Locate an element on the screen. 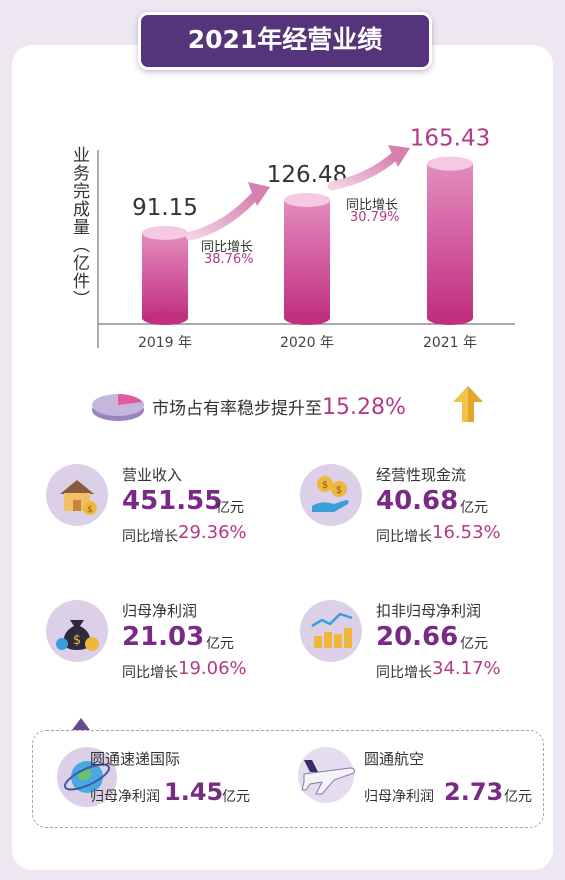 This screenshot has height=880, width=565. hand-coins-icon: $ $ is located at coordinates (331, 495).